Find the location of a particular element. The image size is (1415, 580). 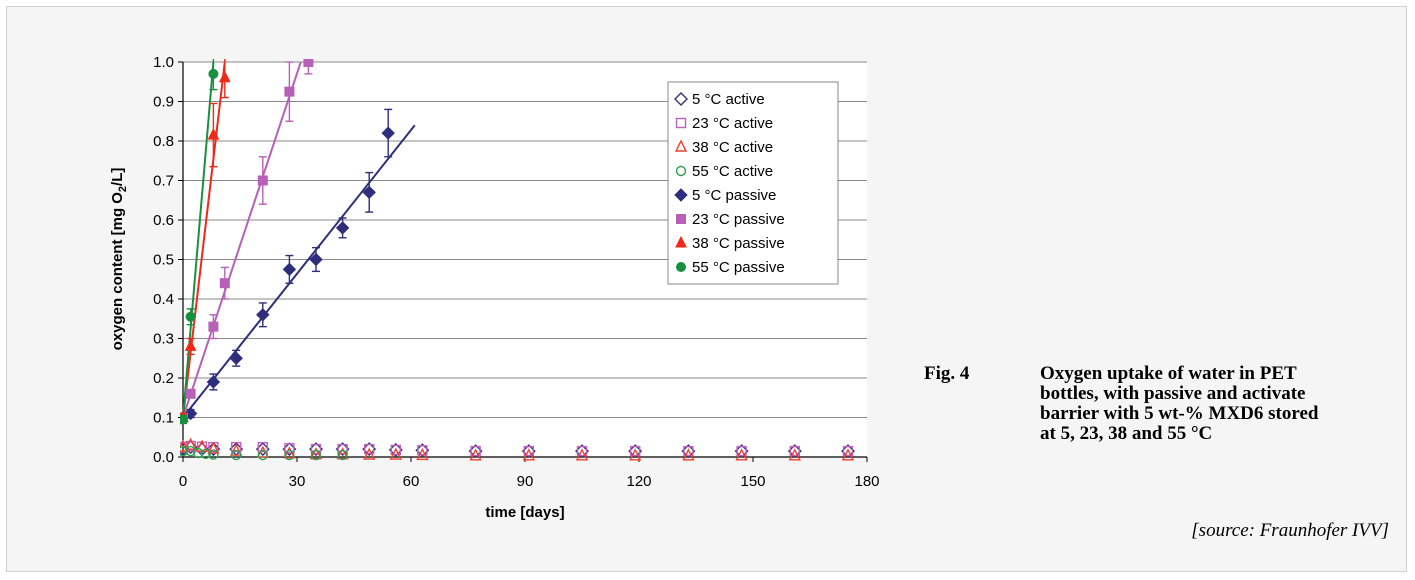

y-tick-label: 0.6 is located at coordinates (163, 220).